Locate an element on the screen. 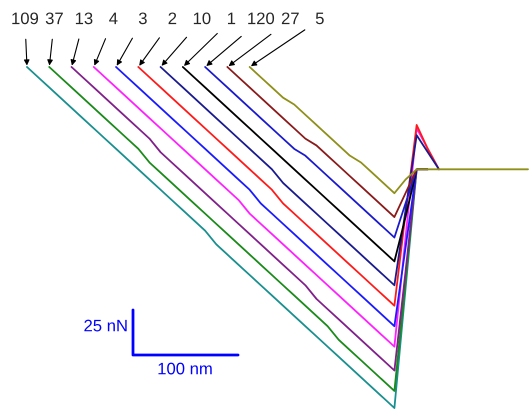  text: 27 is located at coordinates (290, 18).